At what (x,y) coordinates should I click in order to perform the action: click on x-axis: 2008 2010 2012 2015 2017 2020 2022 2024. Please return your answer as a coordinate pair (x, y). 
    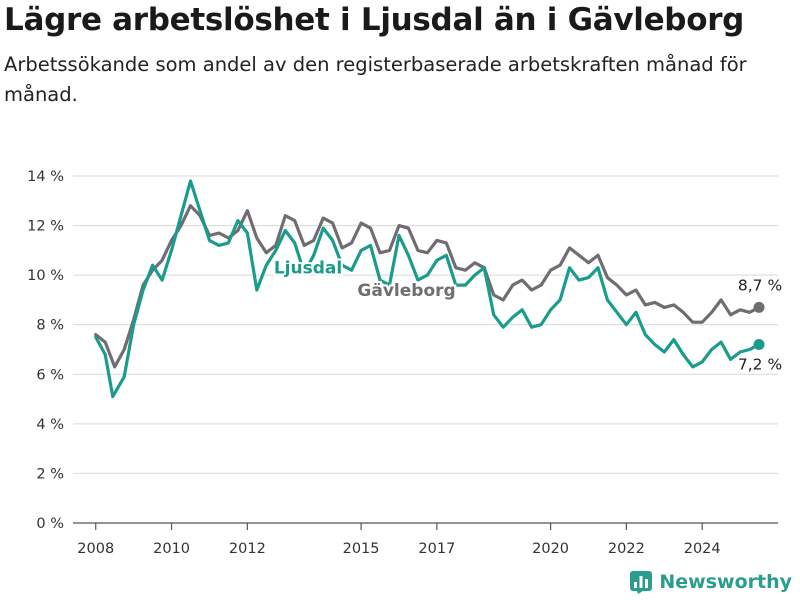
    Looking at the image, I should click on (399, 540).